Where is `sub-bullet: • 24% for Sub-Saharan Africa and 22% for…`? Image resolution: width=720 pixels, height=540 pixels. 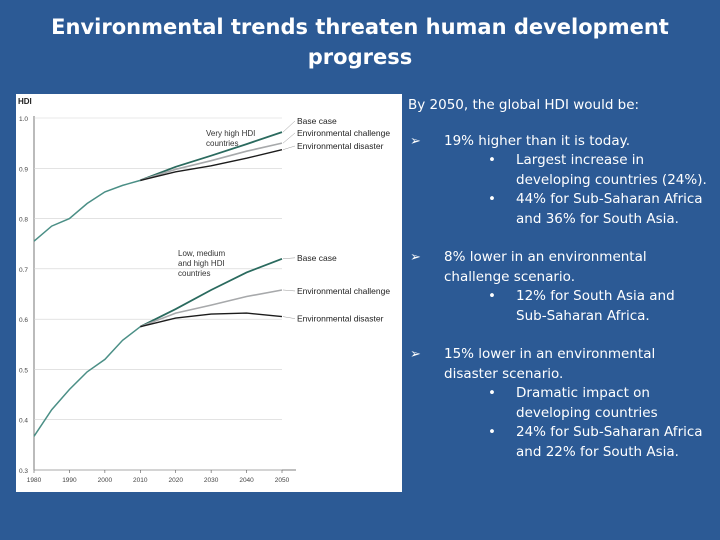
sub-bullet: • 24% for Sub-Saharan Africa and 22% for… is located at coordinates (576, 442).